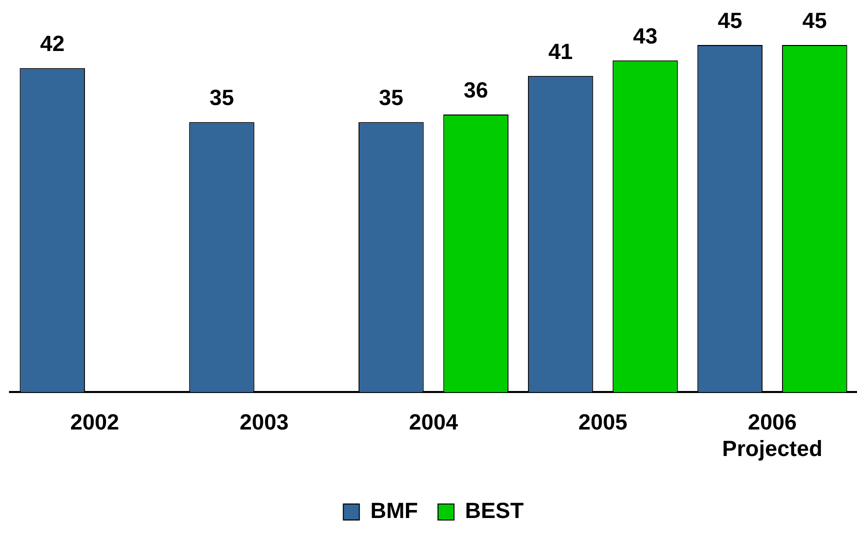 The width and height of the screenshot is (857, 537). I want to click on data-label: 42, so click(52, 43).